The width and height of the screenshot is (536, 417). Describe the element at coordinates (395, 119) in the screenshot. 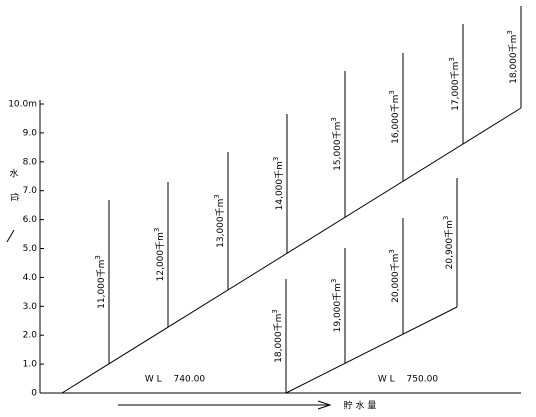

I see `storage-value: 16,000千m` at that location.